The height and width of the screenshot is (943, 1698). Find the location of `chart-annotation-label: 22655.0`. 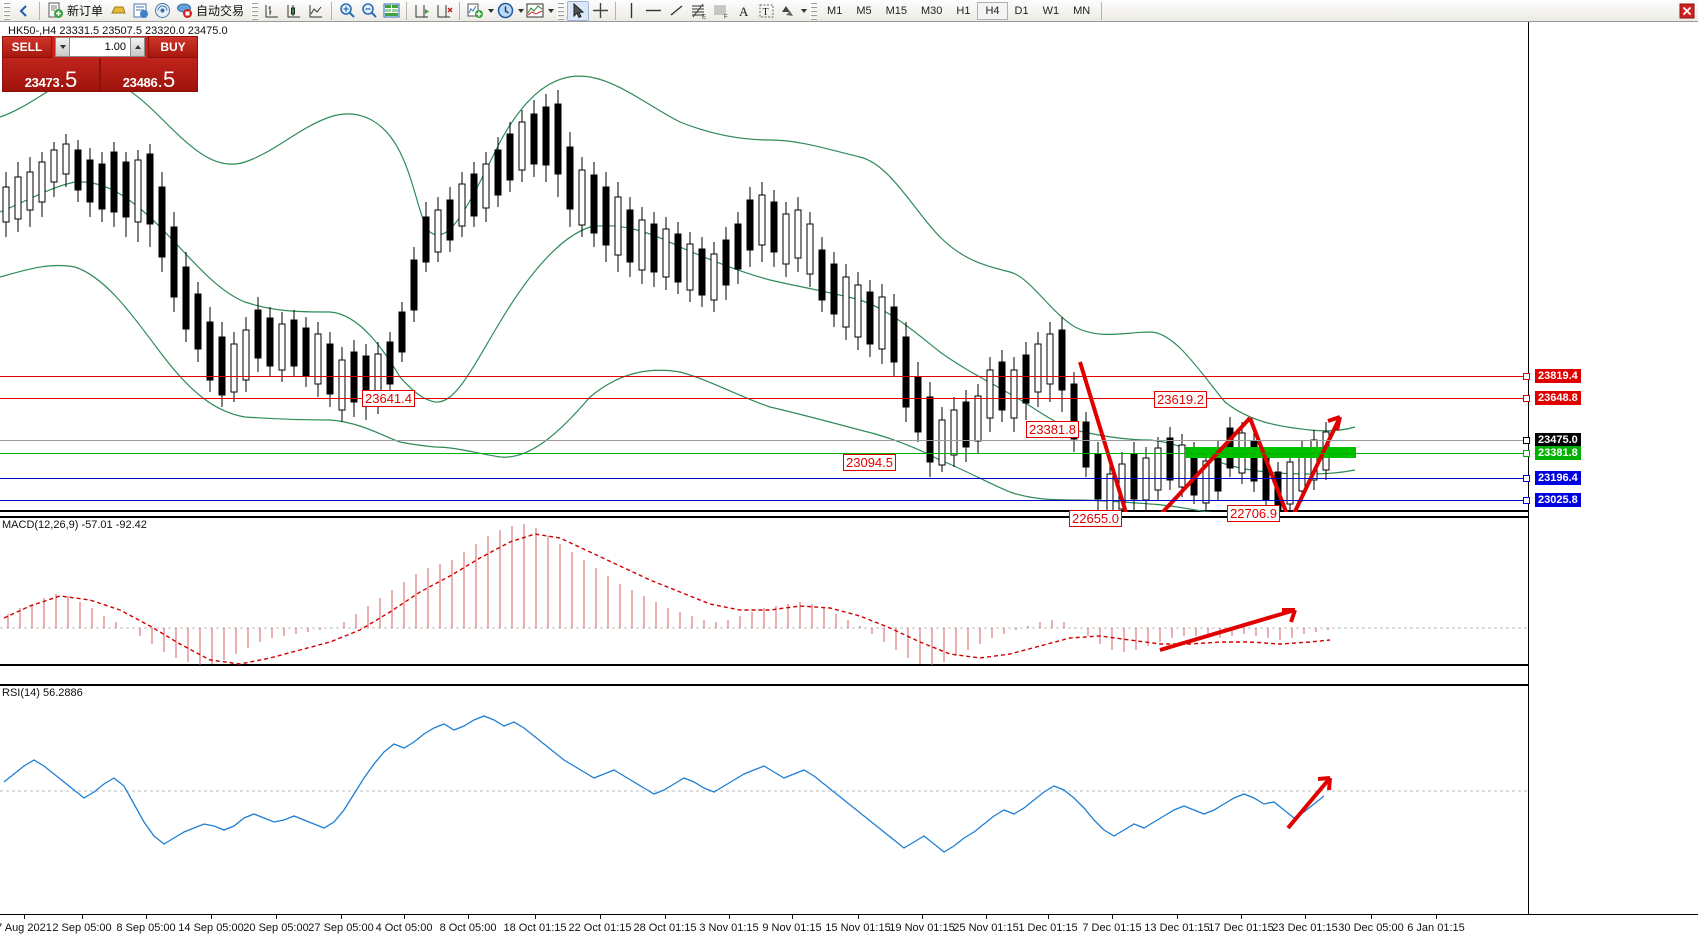

chart-annotation-label: 22655.0 is located at coordinates (1095, 518).